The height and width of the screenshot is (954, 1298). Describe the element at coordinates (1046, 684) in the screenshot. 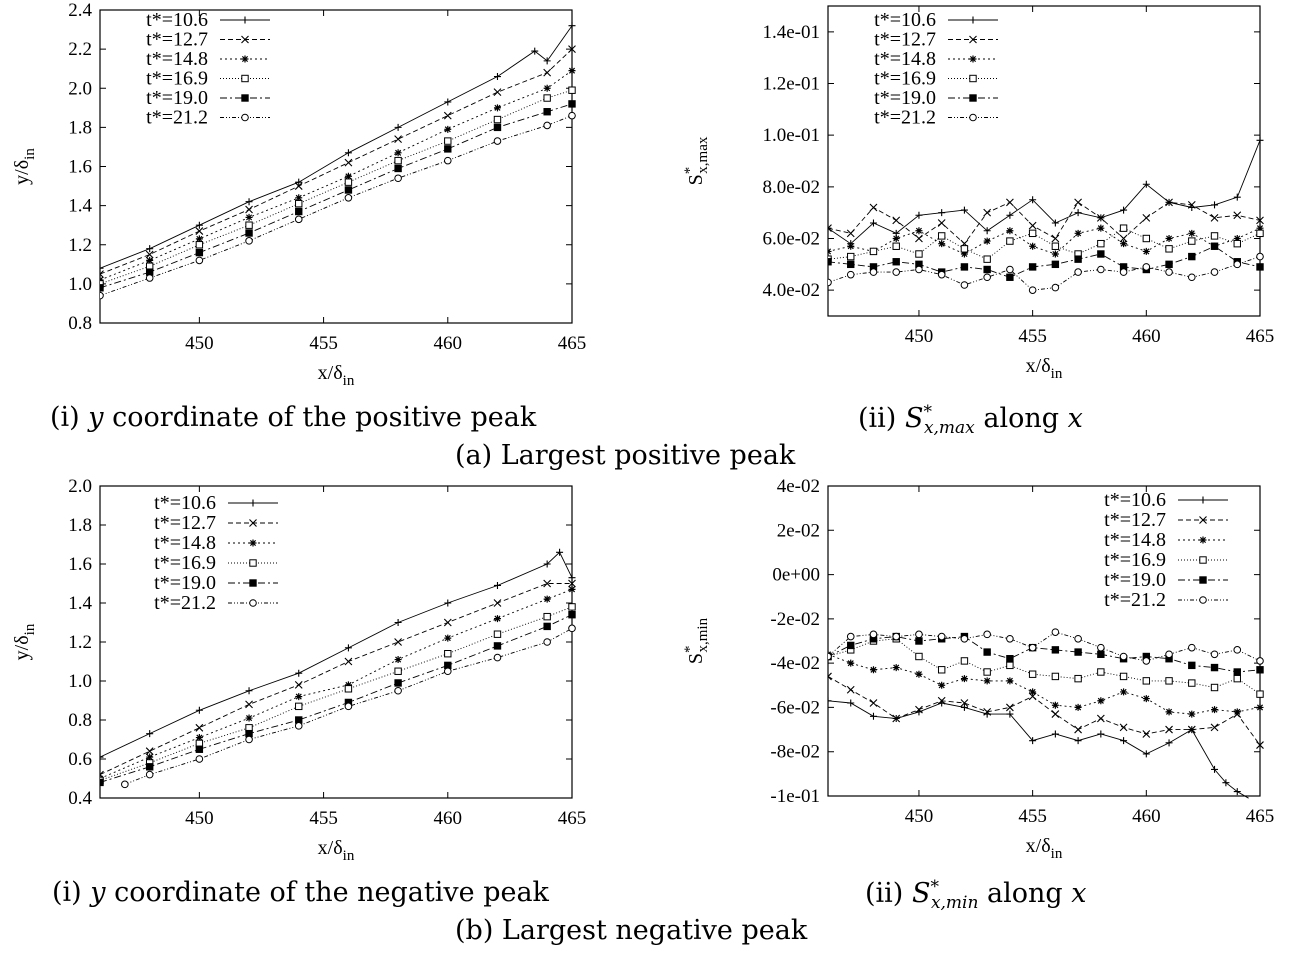

I see `series-t*=14.8` at that location.